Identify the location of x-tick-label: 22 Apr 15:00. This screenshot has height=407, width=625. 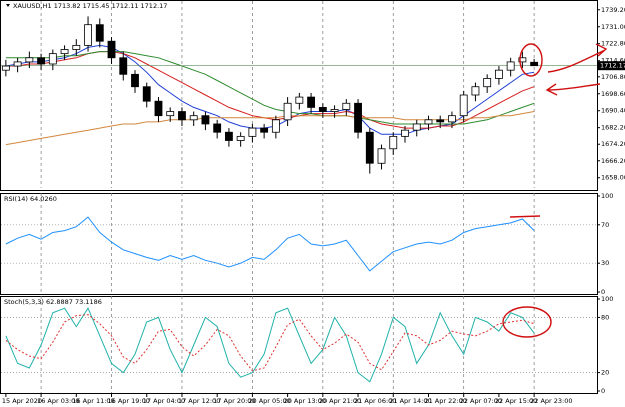
(516, 401).